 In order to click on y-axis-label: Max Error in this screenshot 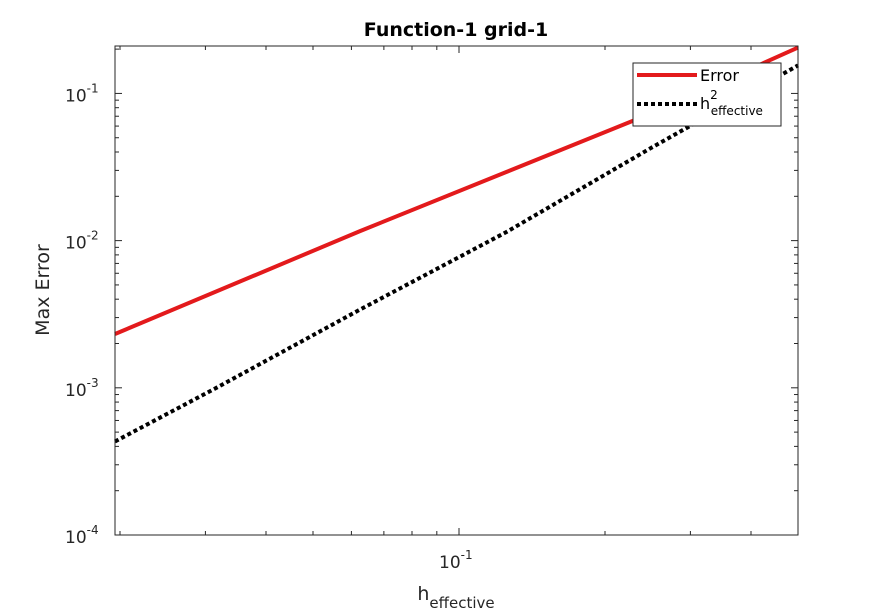, I will do `click(43, 290)`.